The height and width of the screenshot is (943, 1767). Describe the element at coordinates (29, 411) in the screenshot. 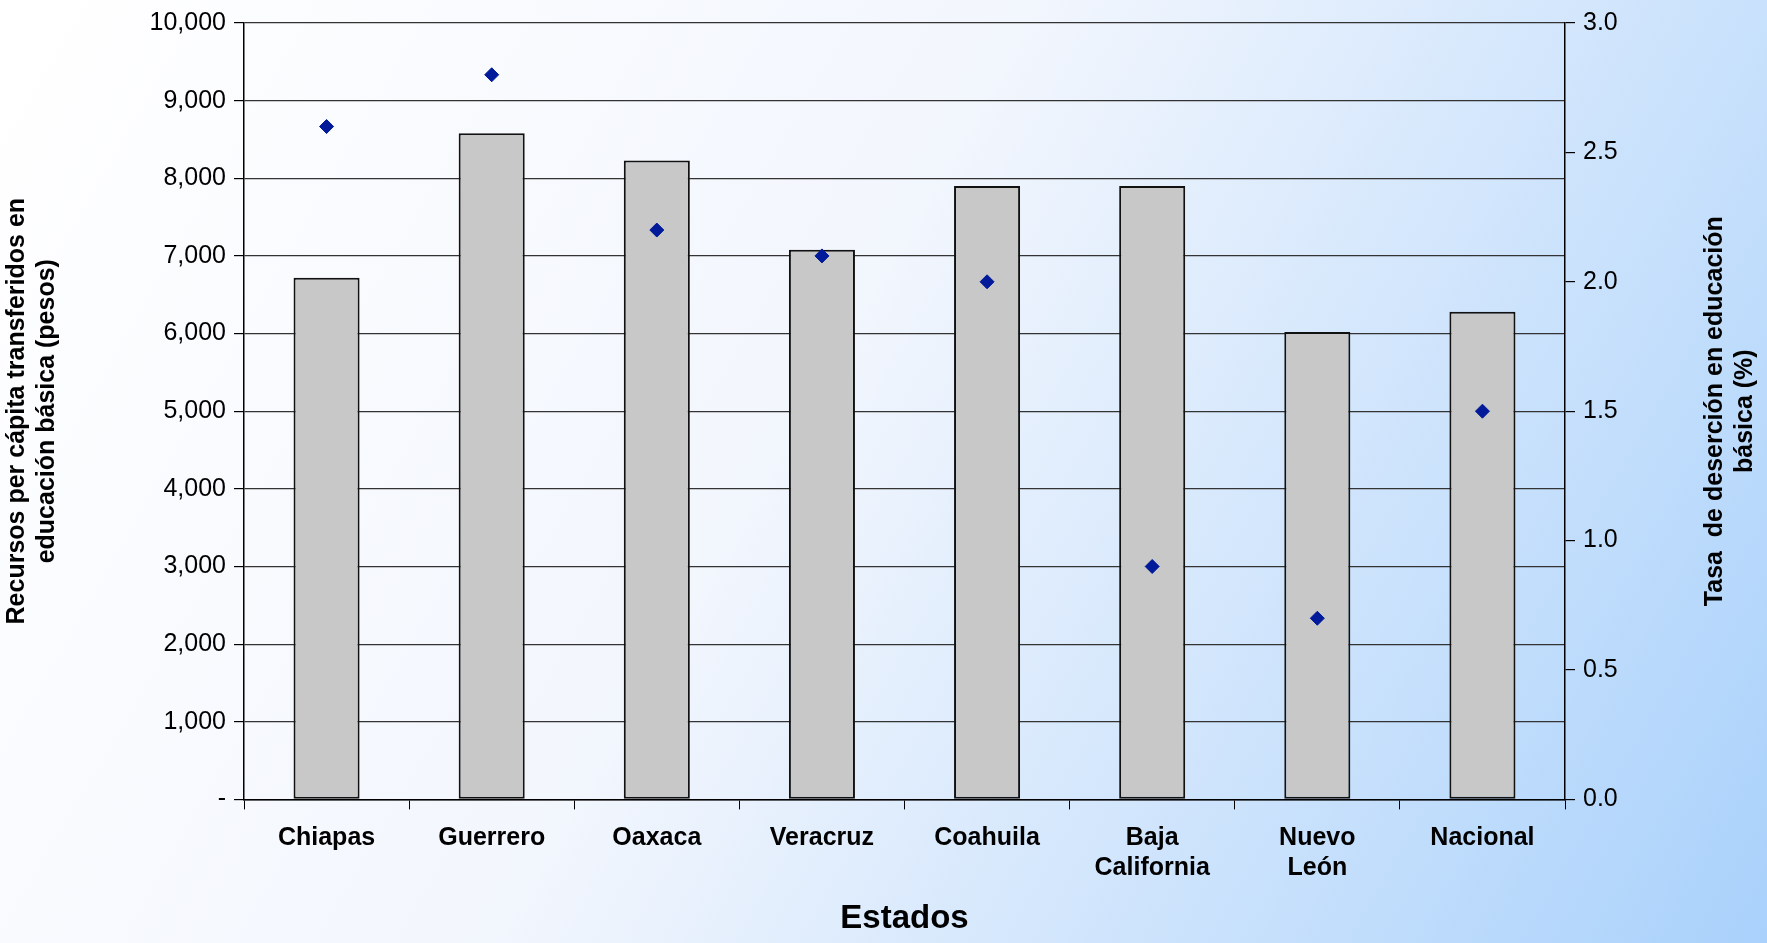

I see `y-axis-title: Recursos per cápita transferidos en educación básica (pesos)` at that location.